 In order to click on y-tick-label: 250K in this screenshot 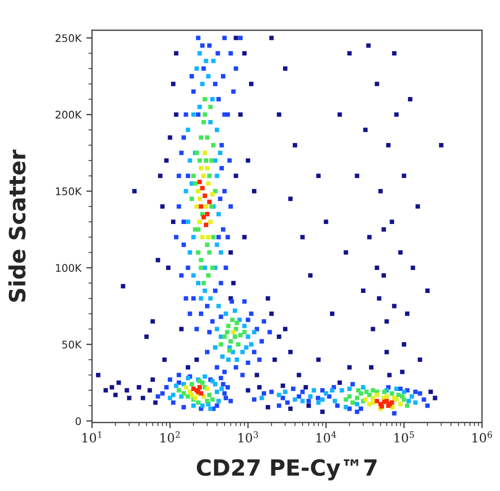, I will do `click(69, 38)`.